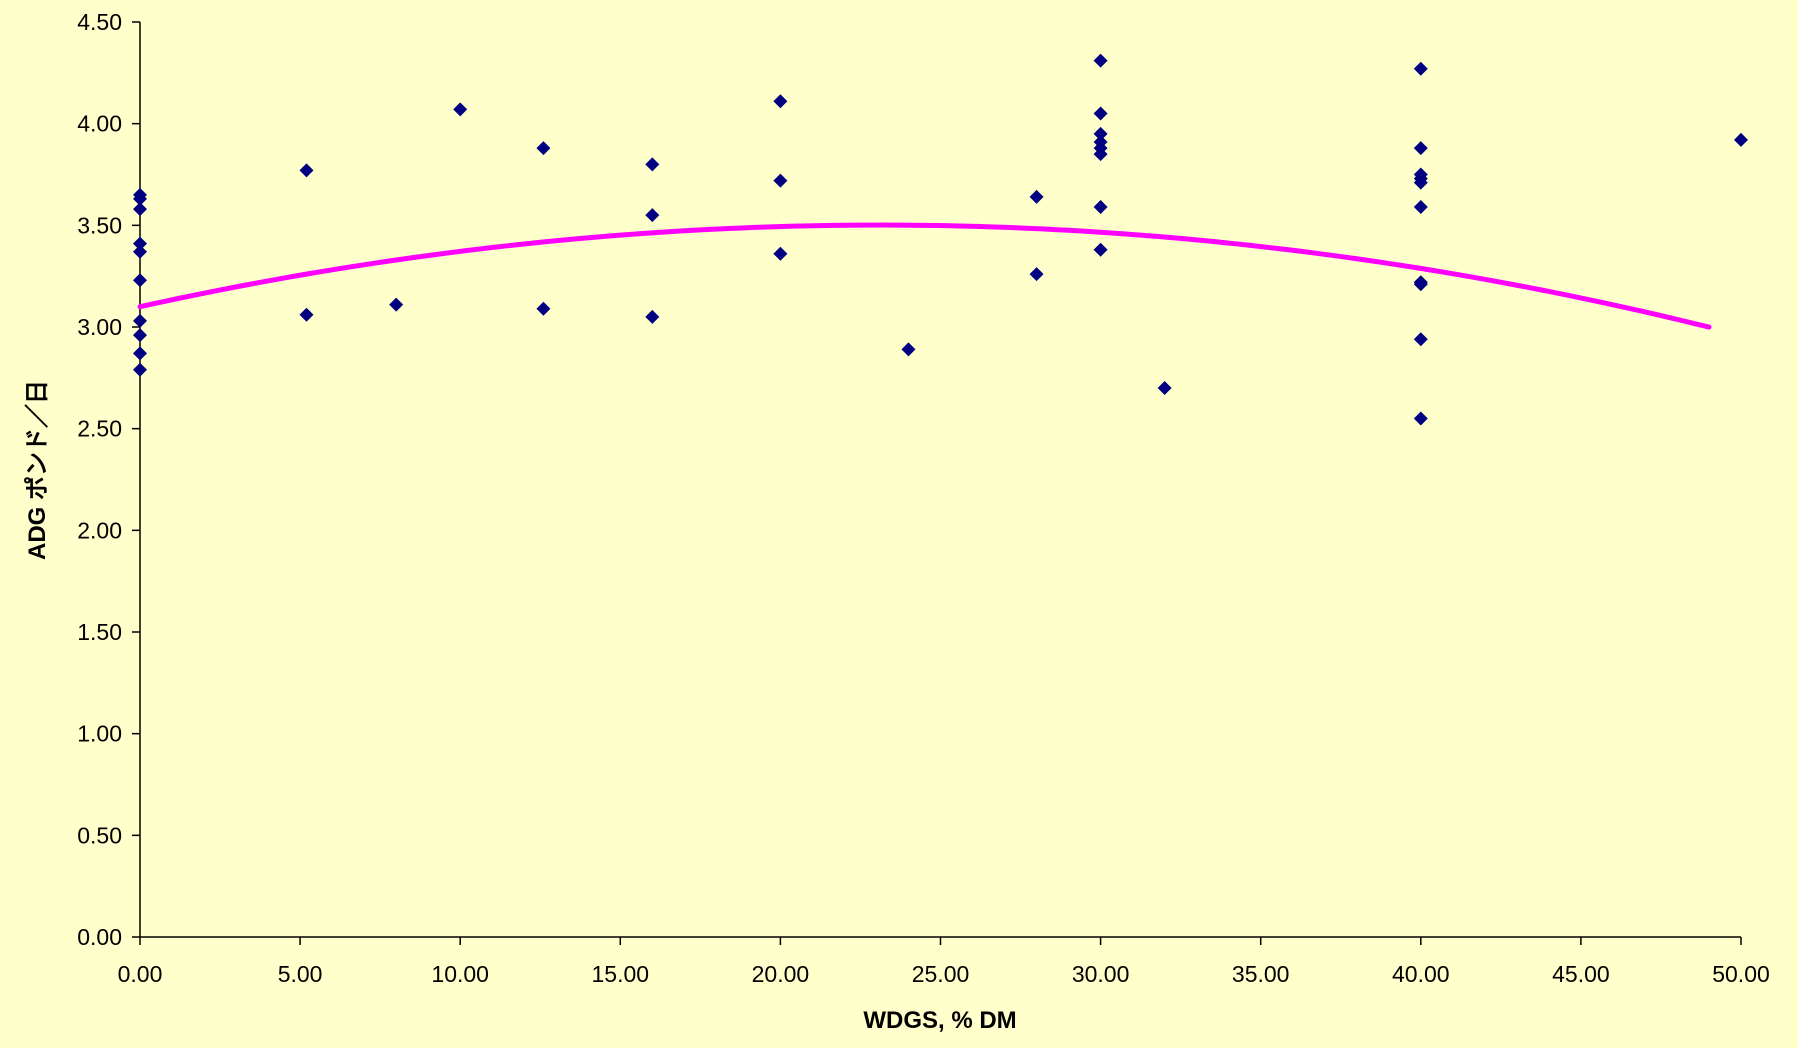 The width and height of the screenshot is (1798, 1048). Describe the element at coordinates (939, 1020) in the screenshot. I see `x-axis-title: WDGS, % DM` at that location.